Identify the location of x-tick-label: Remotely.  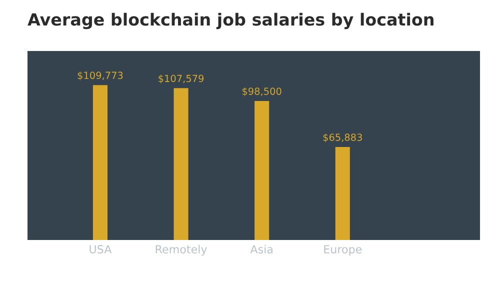
(181, 250).